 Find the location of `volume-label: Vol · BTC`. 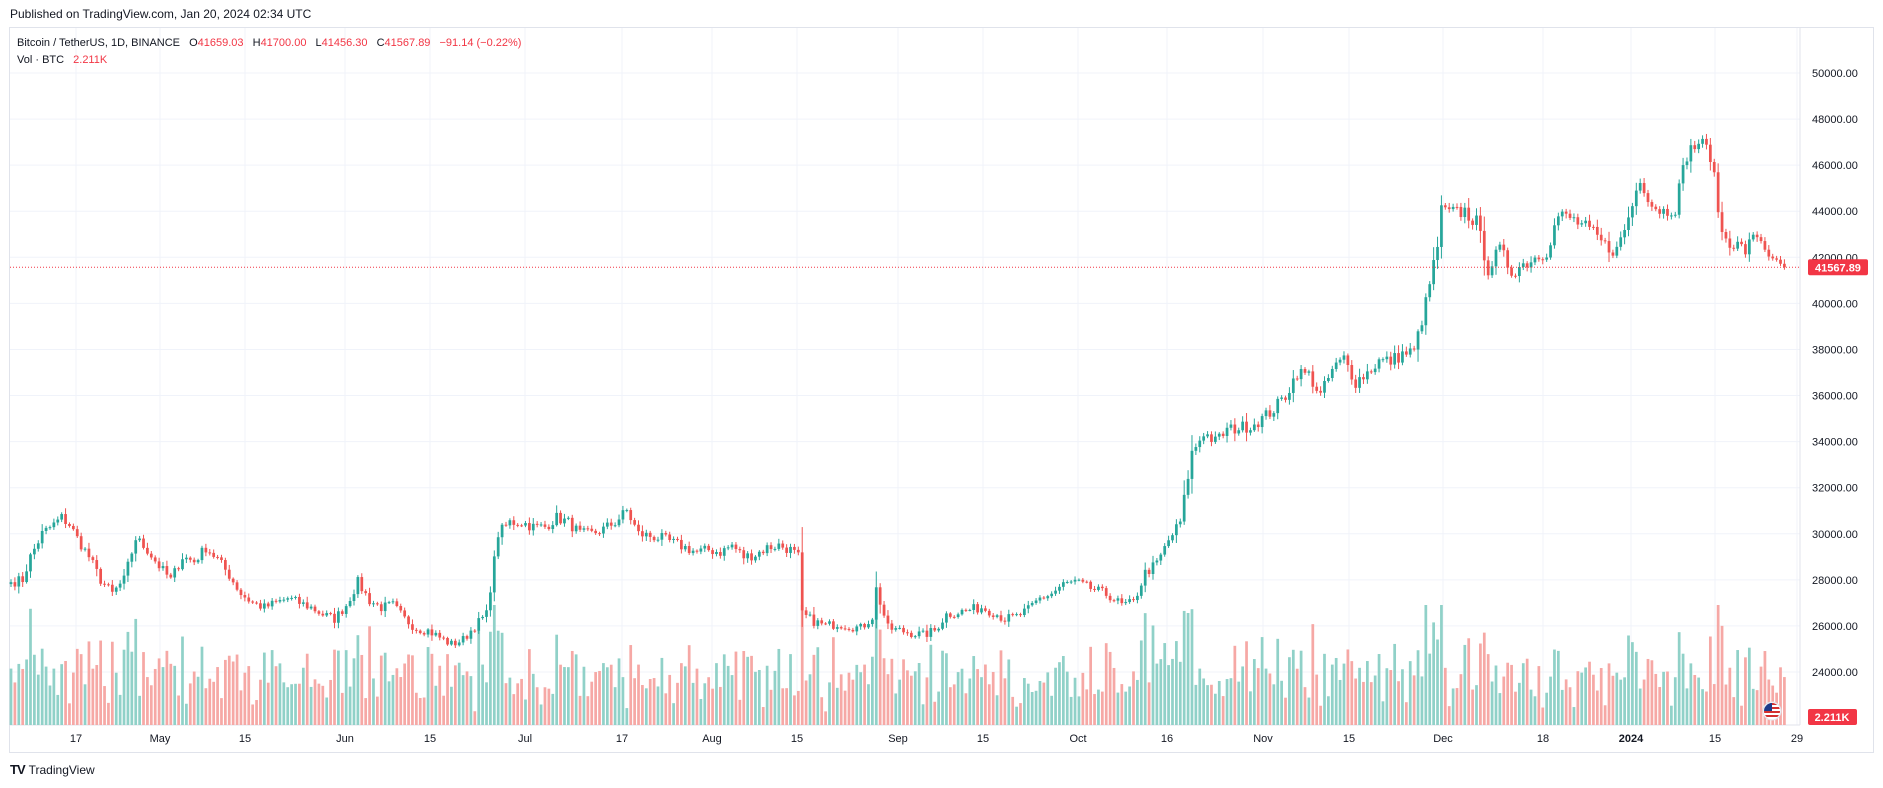

volume-label: Vol · BTC is located at coordinates (41, 60).